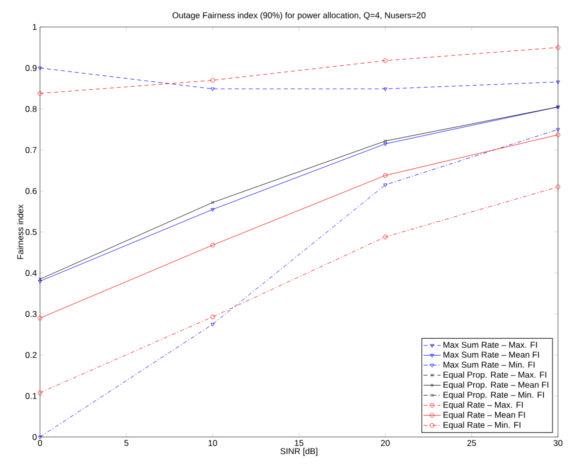  Describe the element at coordinates (213, 443) in the screenshot. I see `x-tick-label: 10` at that location.